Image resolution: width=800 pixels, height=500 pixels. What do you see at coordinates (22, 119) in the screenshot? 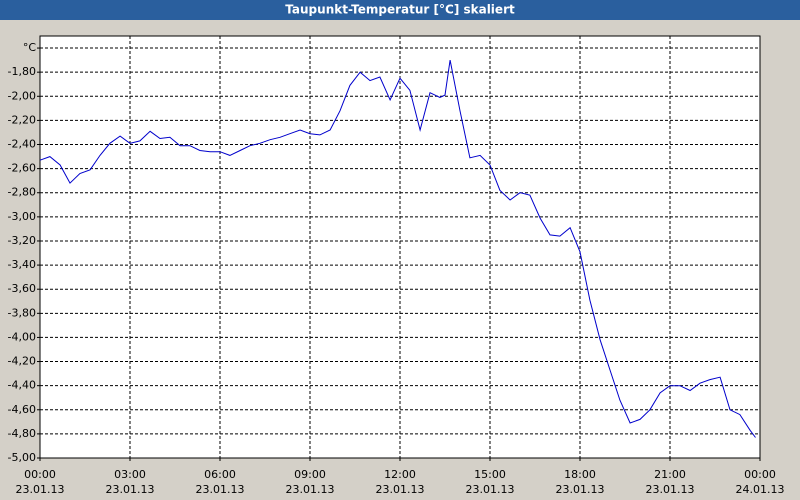
I see `y-tick-label: -2,20` at bounding box center [22, 119].